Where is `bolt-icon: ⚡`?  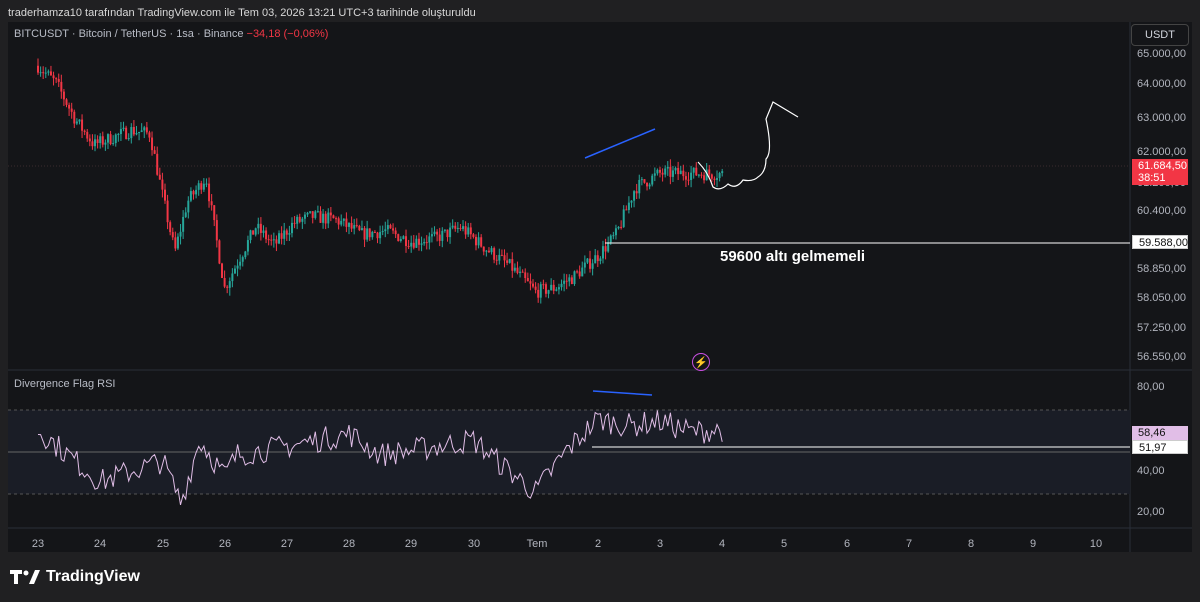
bolt-icon: ⚡ is located at coordinates (701, 362).